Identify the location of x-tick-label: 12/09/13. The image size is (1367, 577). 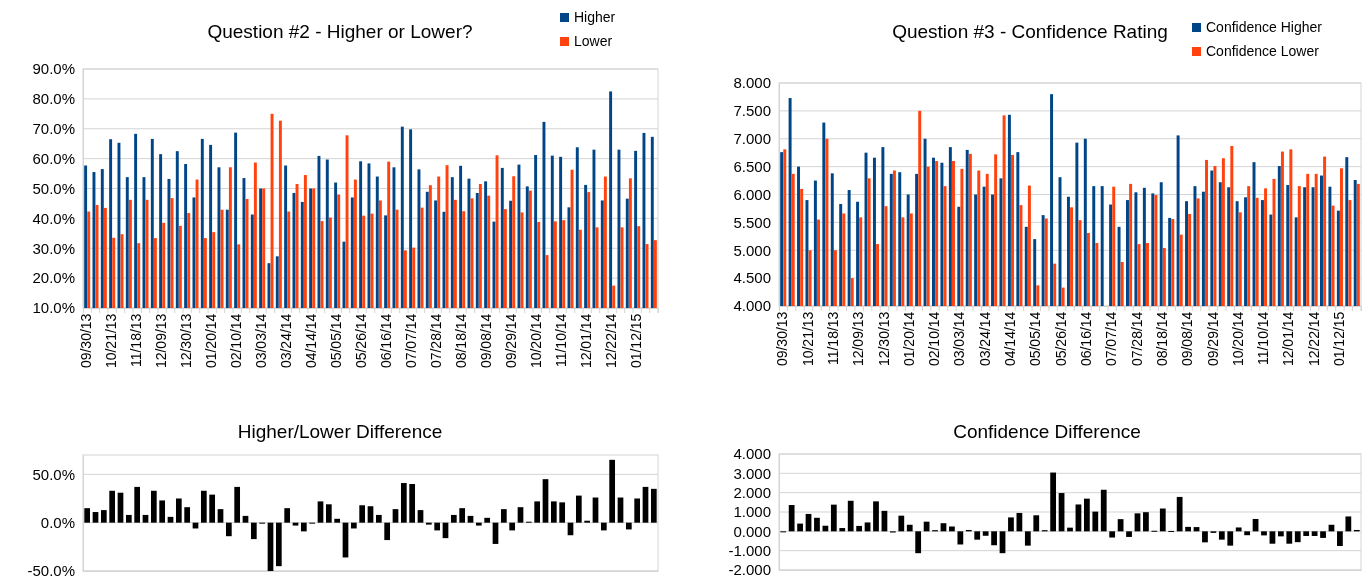
(858, 339).